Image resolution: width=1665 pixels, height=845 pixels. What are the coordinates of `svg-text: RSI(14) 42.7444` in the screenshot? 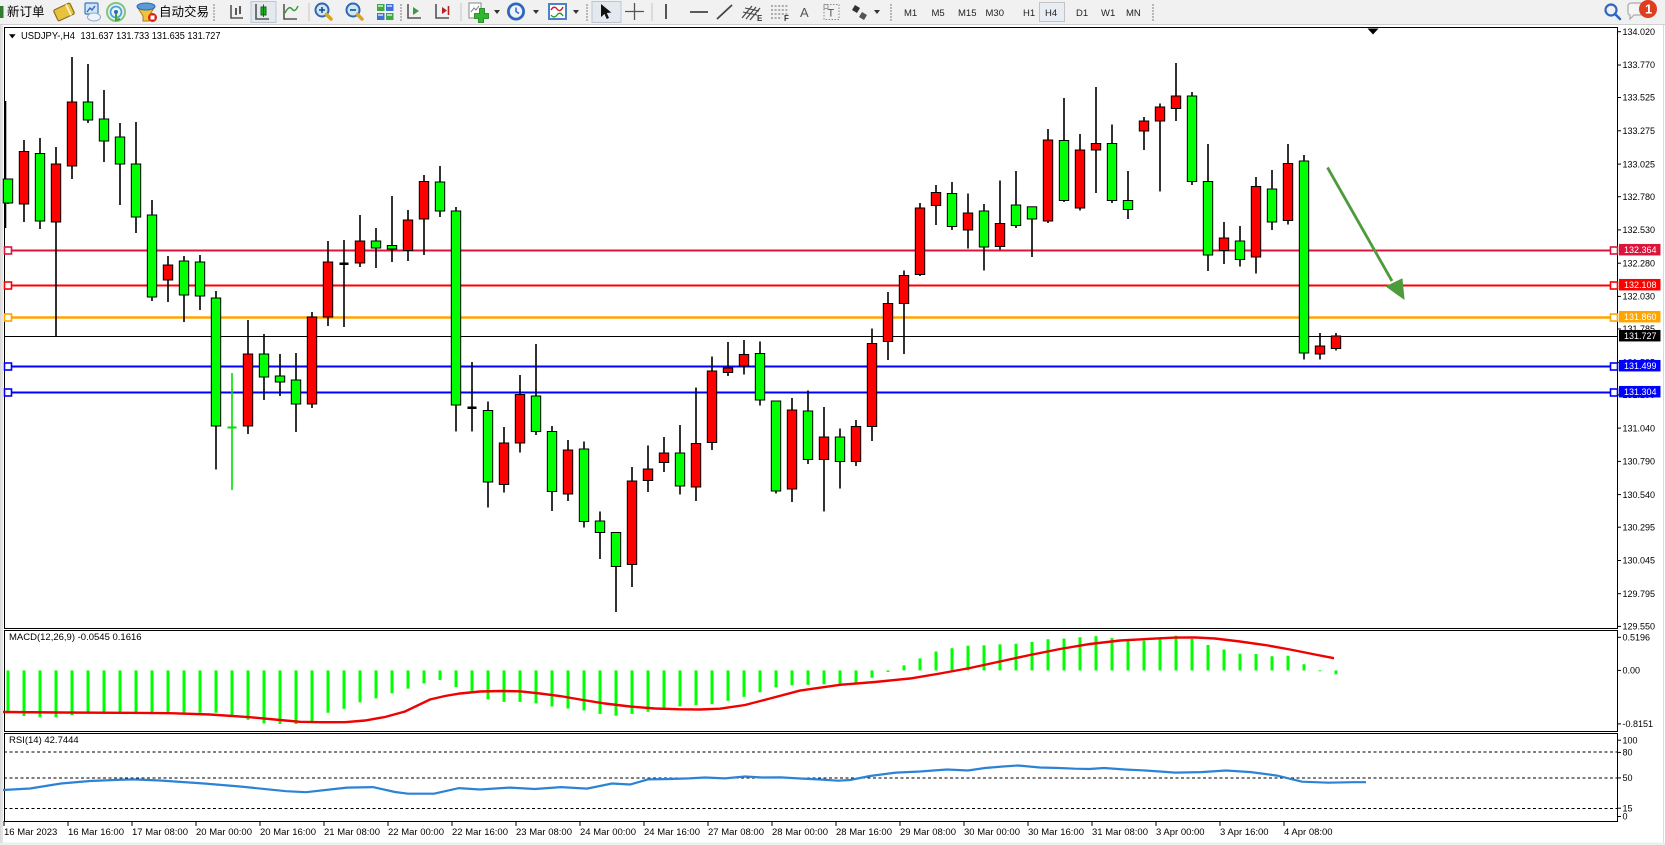 It's located at (44, 740).